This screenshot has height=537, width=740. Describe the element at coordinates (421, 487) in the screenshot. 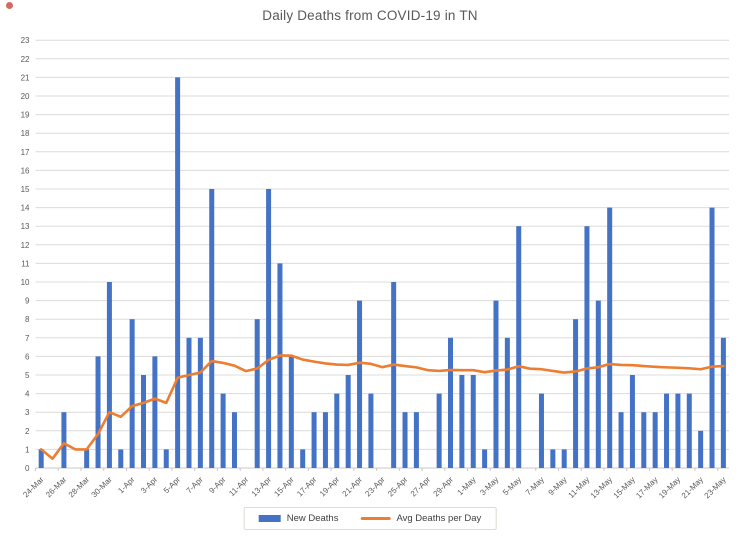

I see `x-axis-tick-label: 27-Apr` at that location.